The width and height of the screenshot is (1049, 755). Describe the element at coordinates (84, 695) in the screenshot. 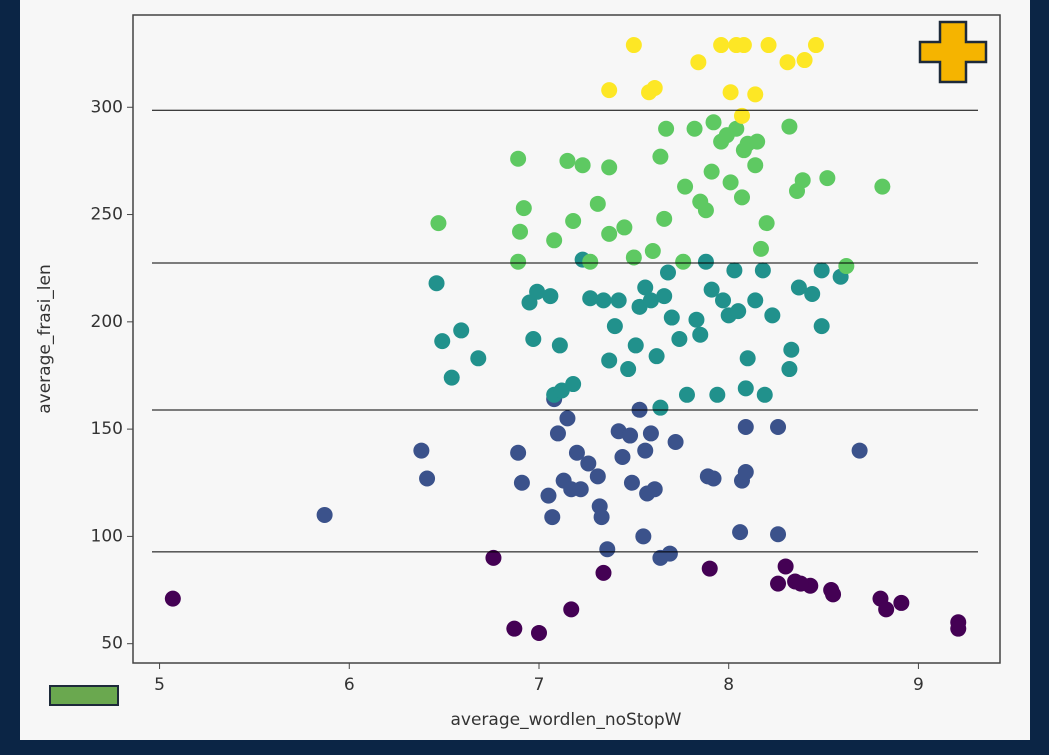

I see `green-button` at that location.